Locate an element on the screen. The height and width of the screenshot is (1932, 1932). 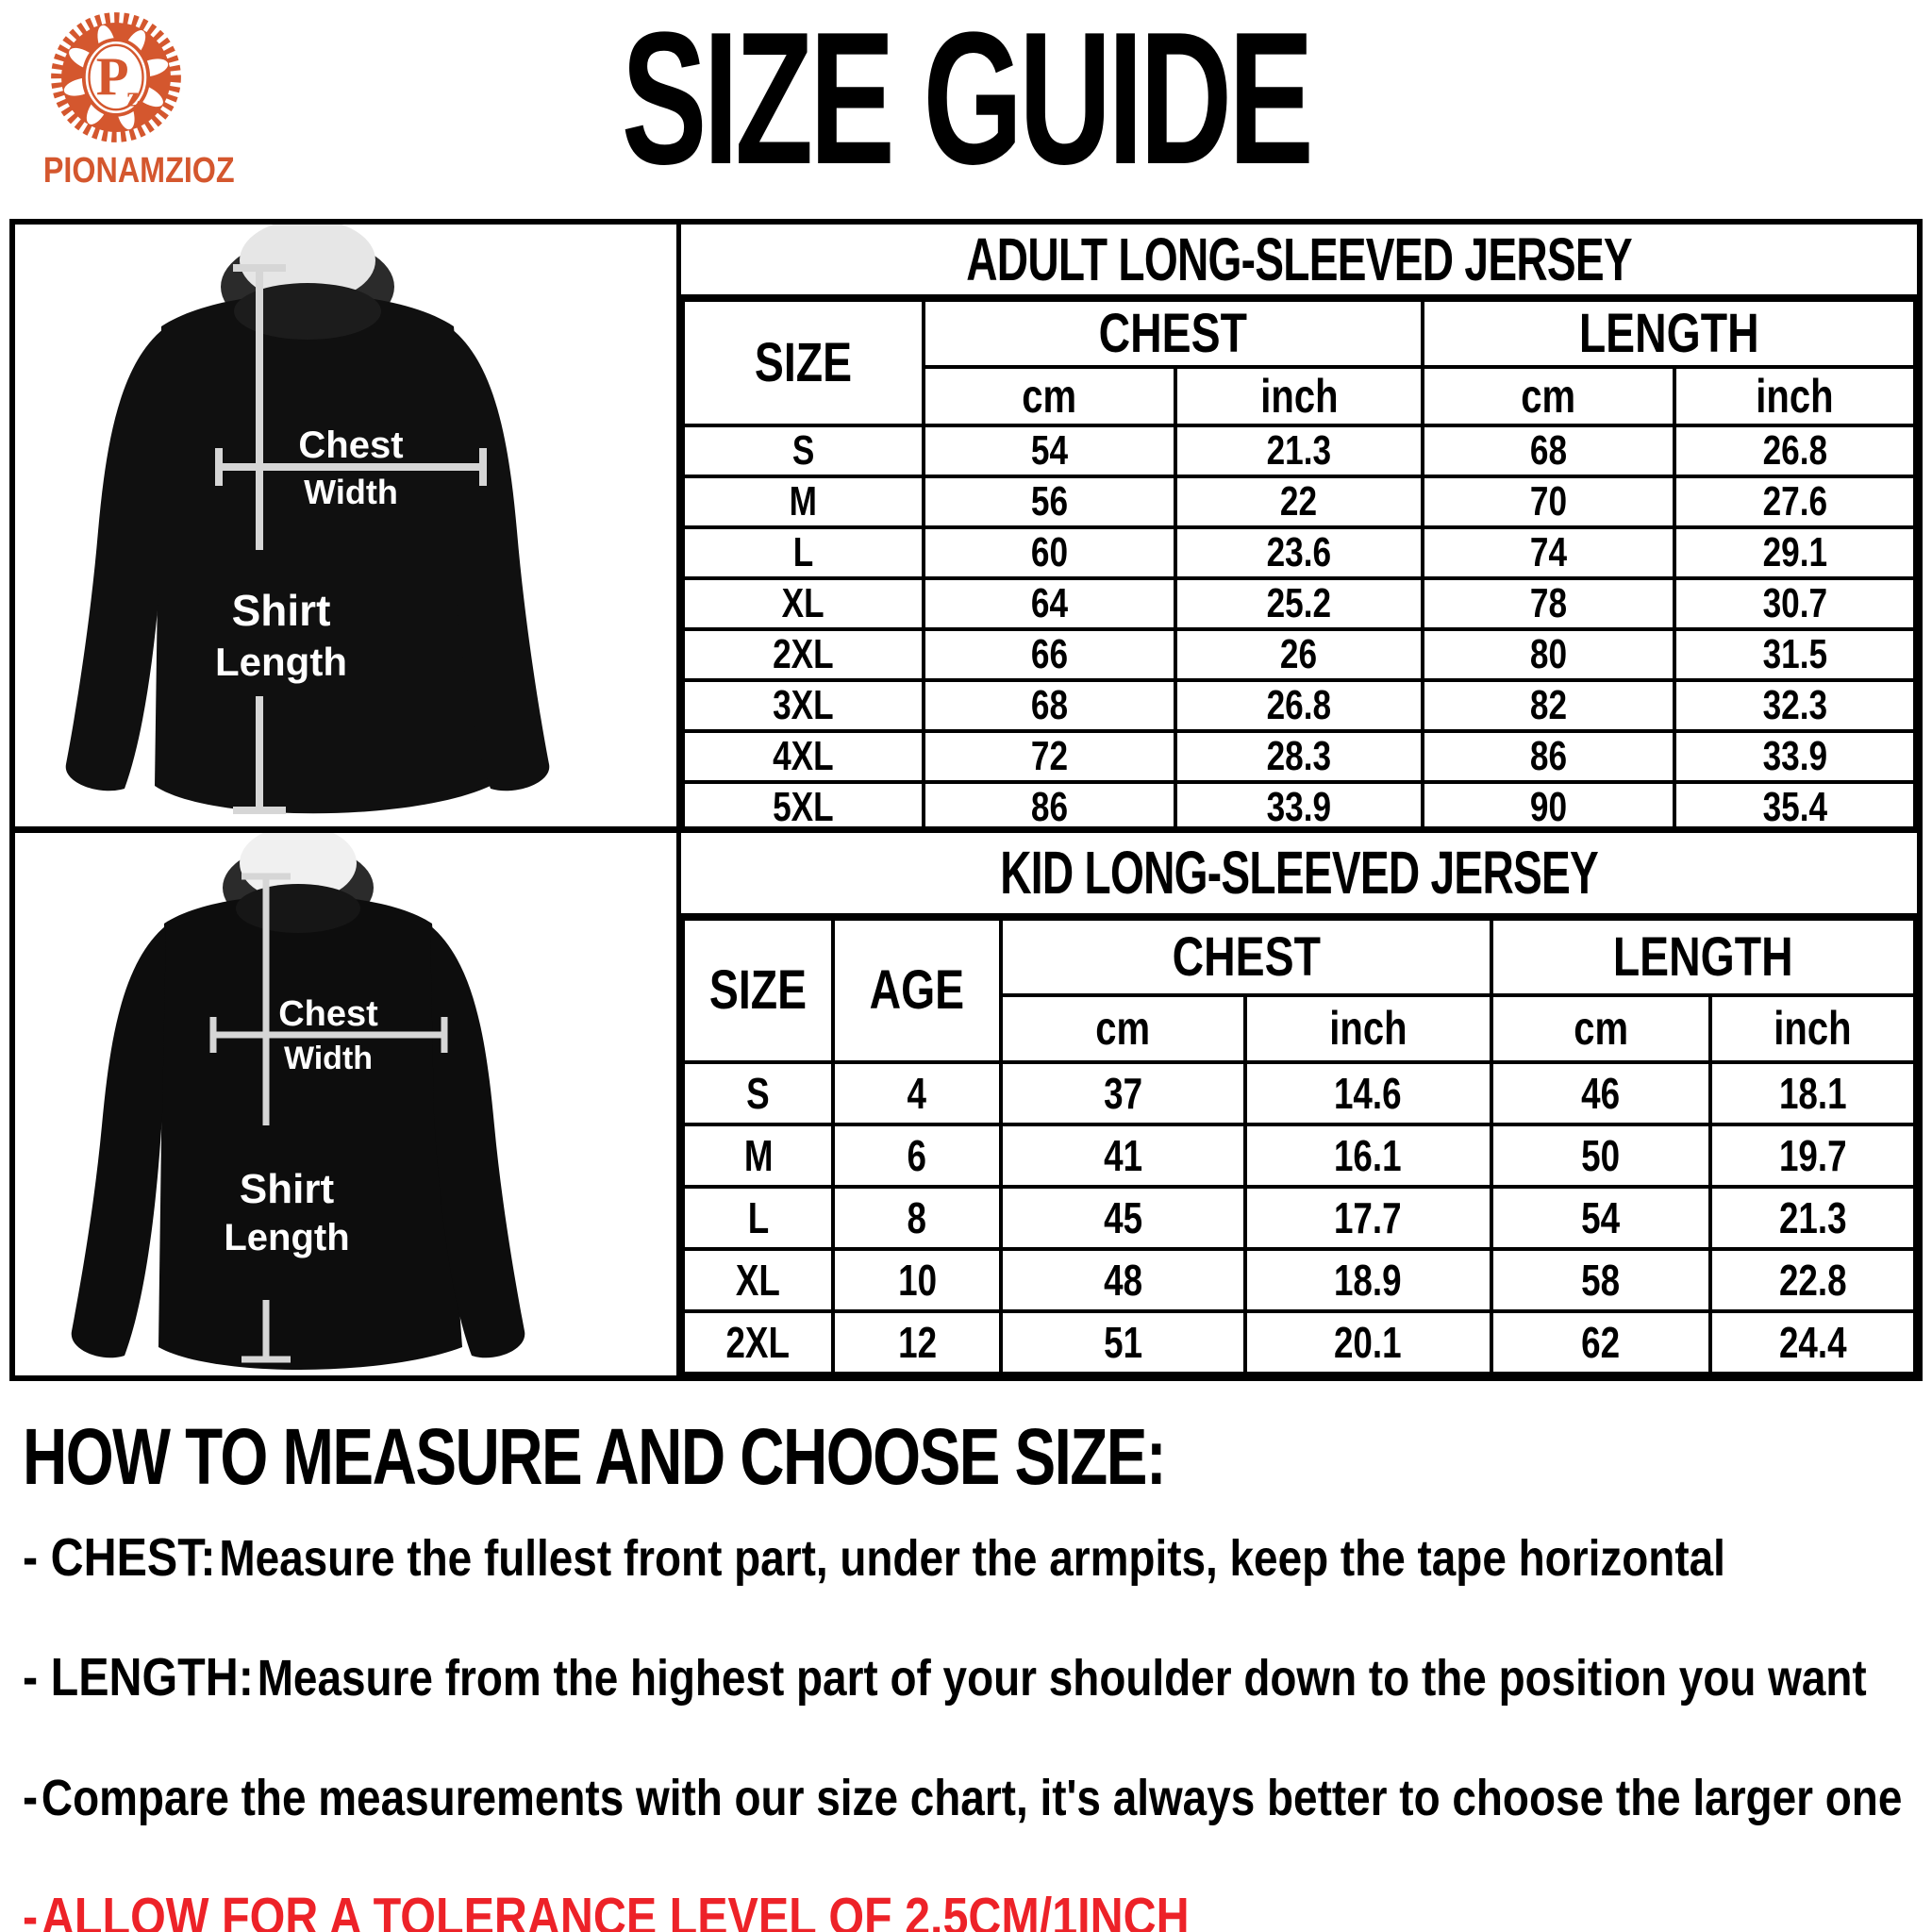
table-cell: 66 is located at coordinates (1049, 654).